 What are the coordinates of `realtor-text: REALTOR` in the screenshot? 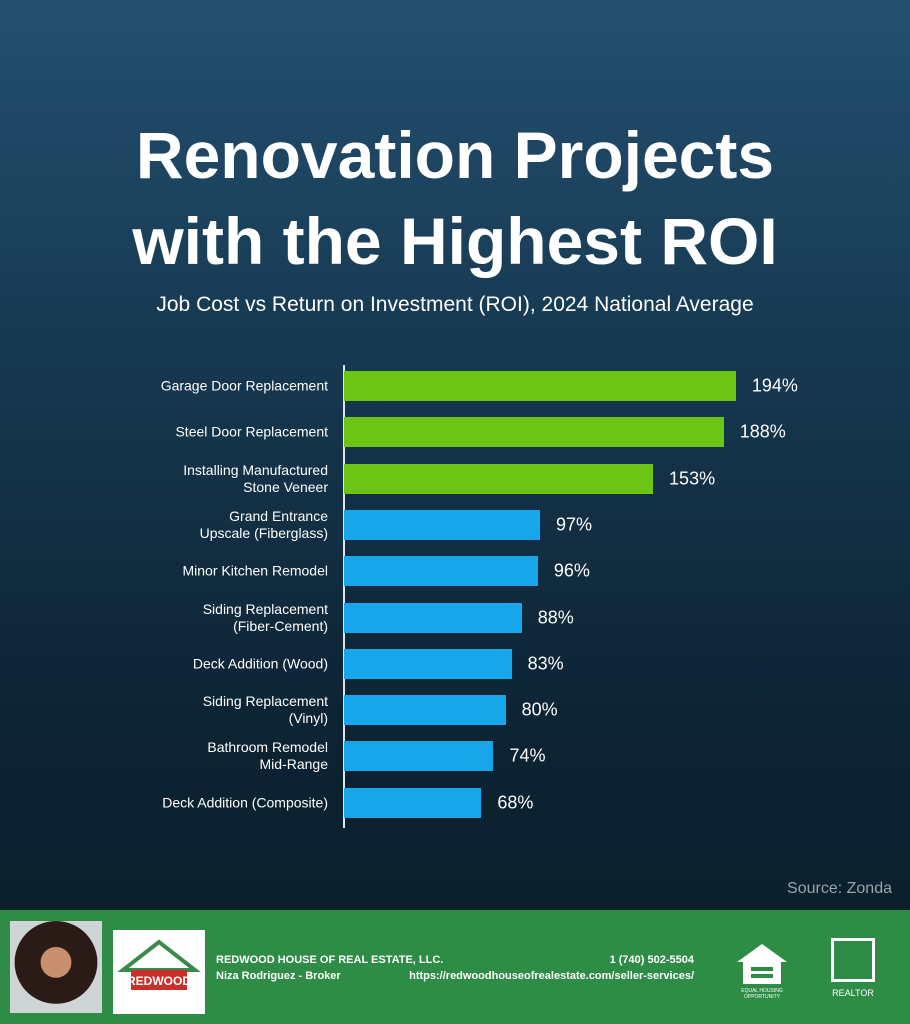 It's located at (853, 993).